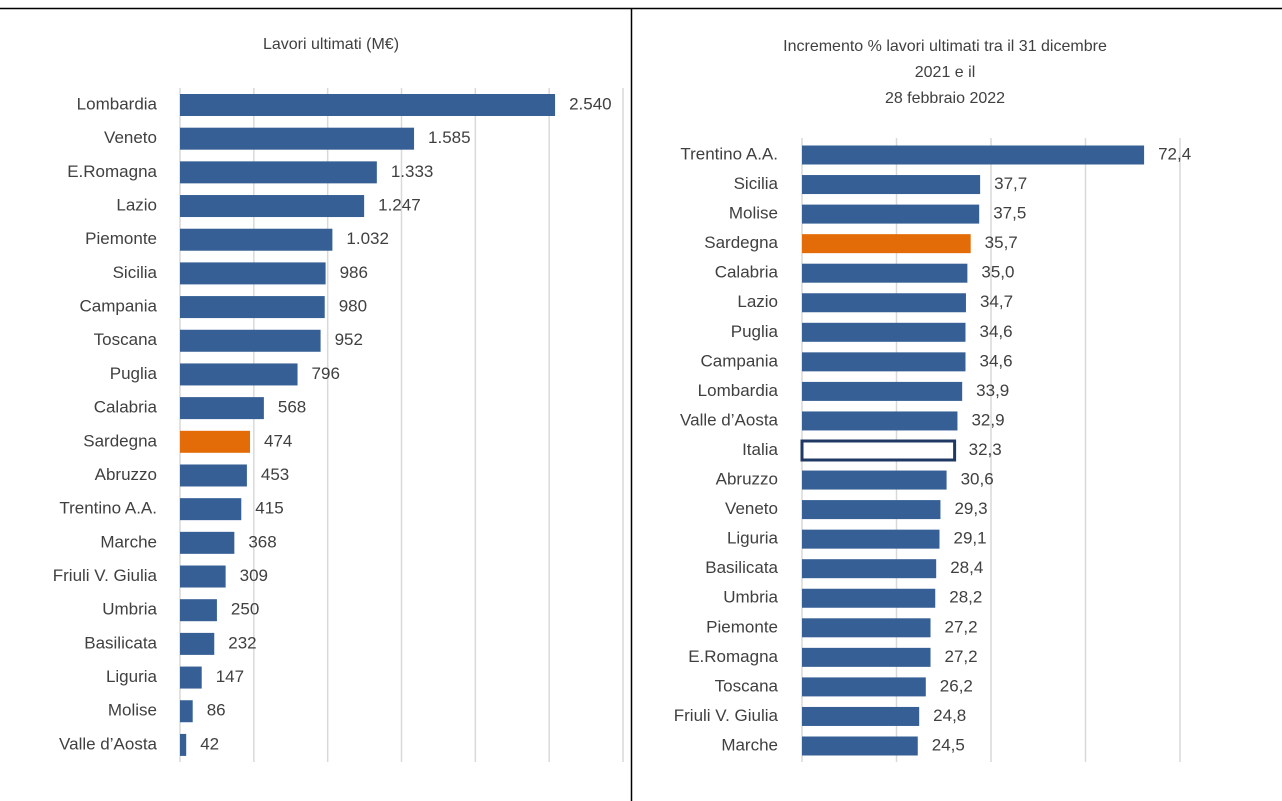 This screenshot has width=1282, height=801. What do you see at coordinates (399, 205) in the screenshot?
I see `value-label: 1.247` at bounding box center [399, 205].